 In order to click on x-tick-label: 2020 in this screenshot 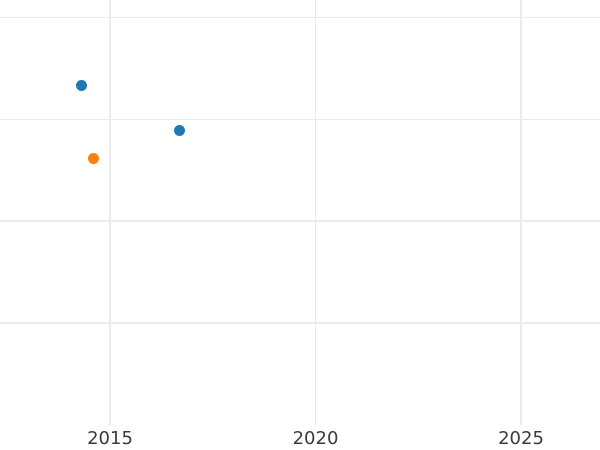, I will do `click(315, 438)`.